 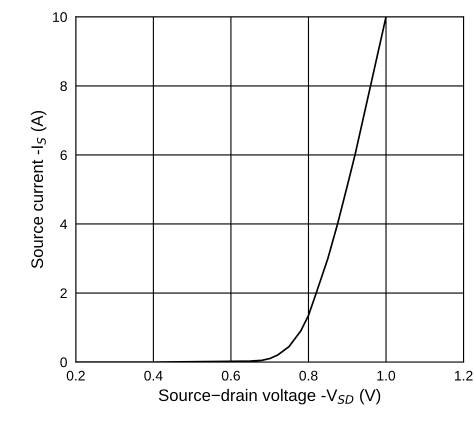 I want to click on x-tick-label: 0.2, so click(x=75, y=375).